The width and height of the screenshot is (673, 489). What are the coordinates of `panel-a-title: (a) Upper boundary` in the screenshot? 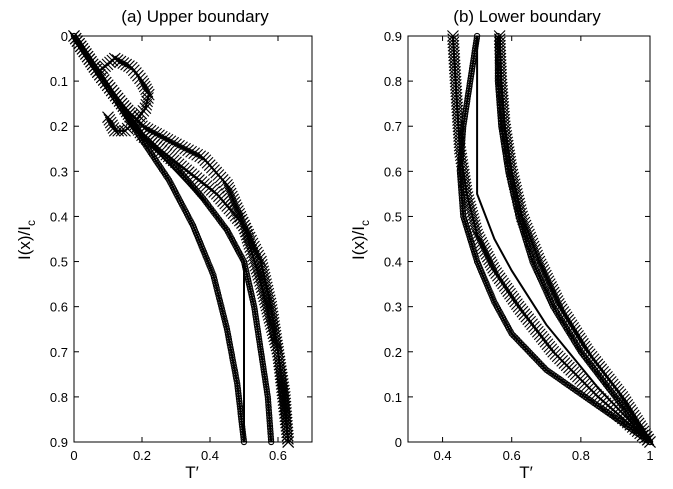 It's located at (195, 16).